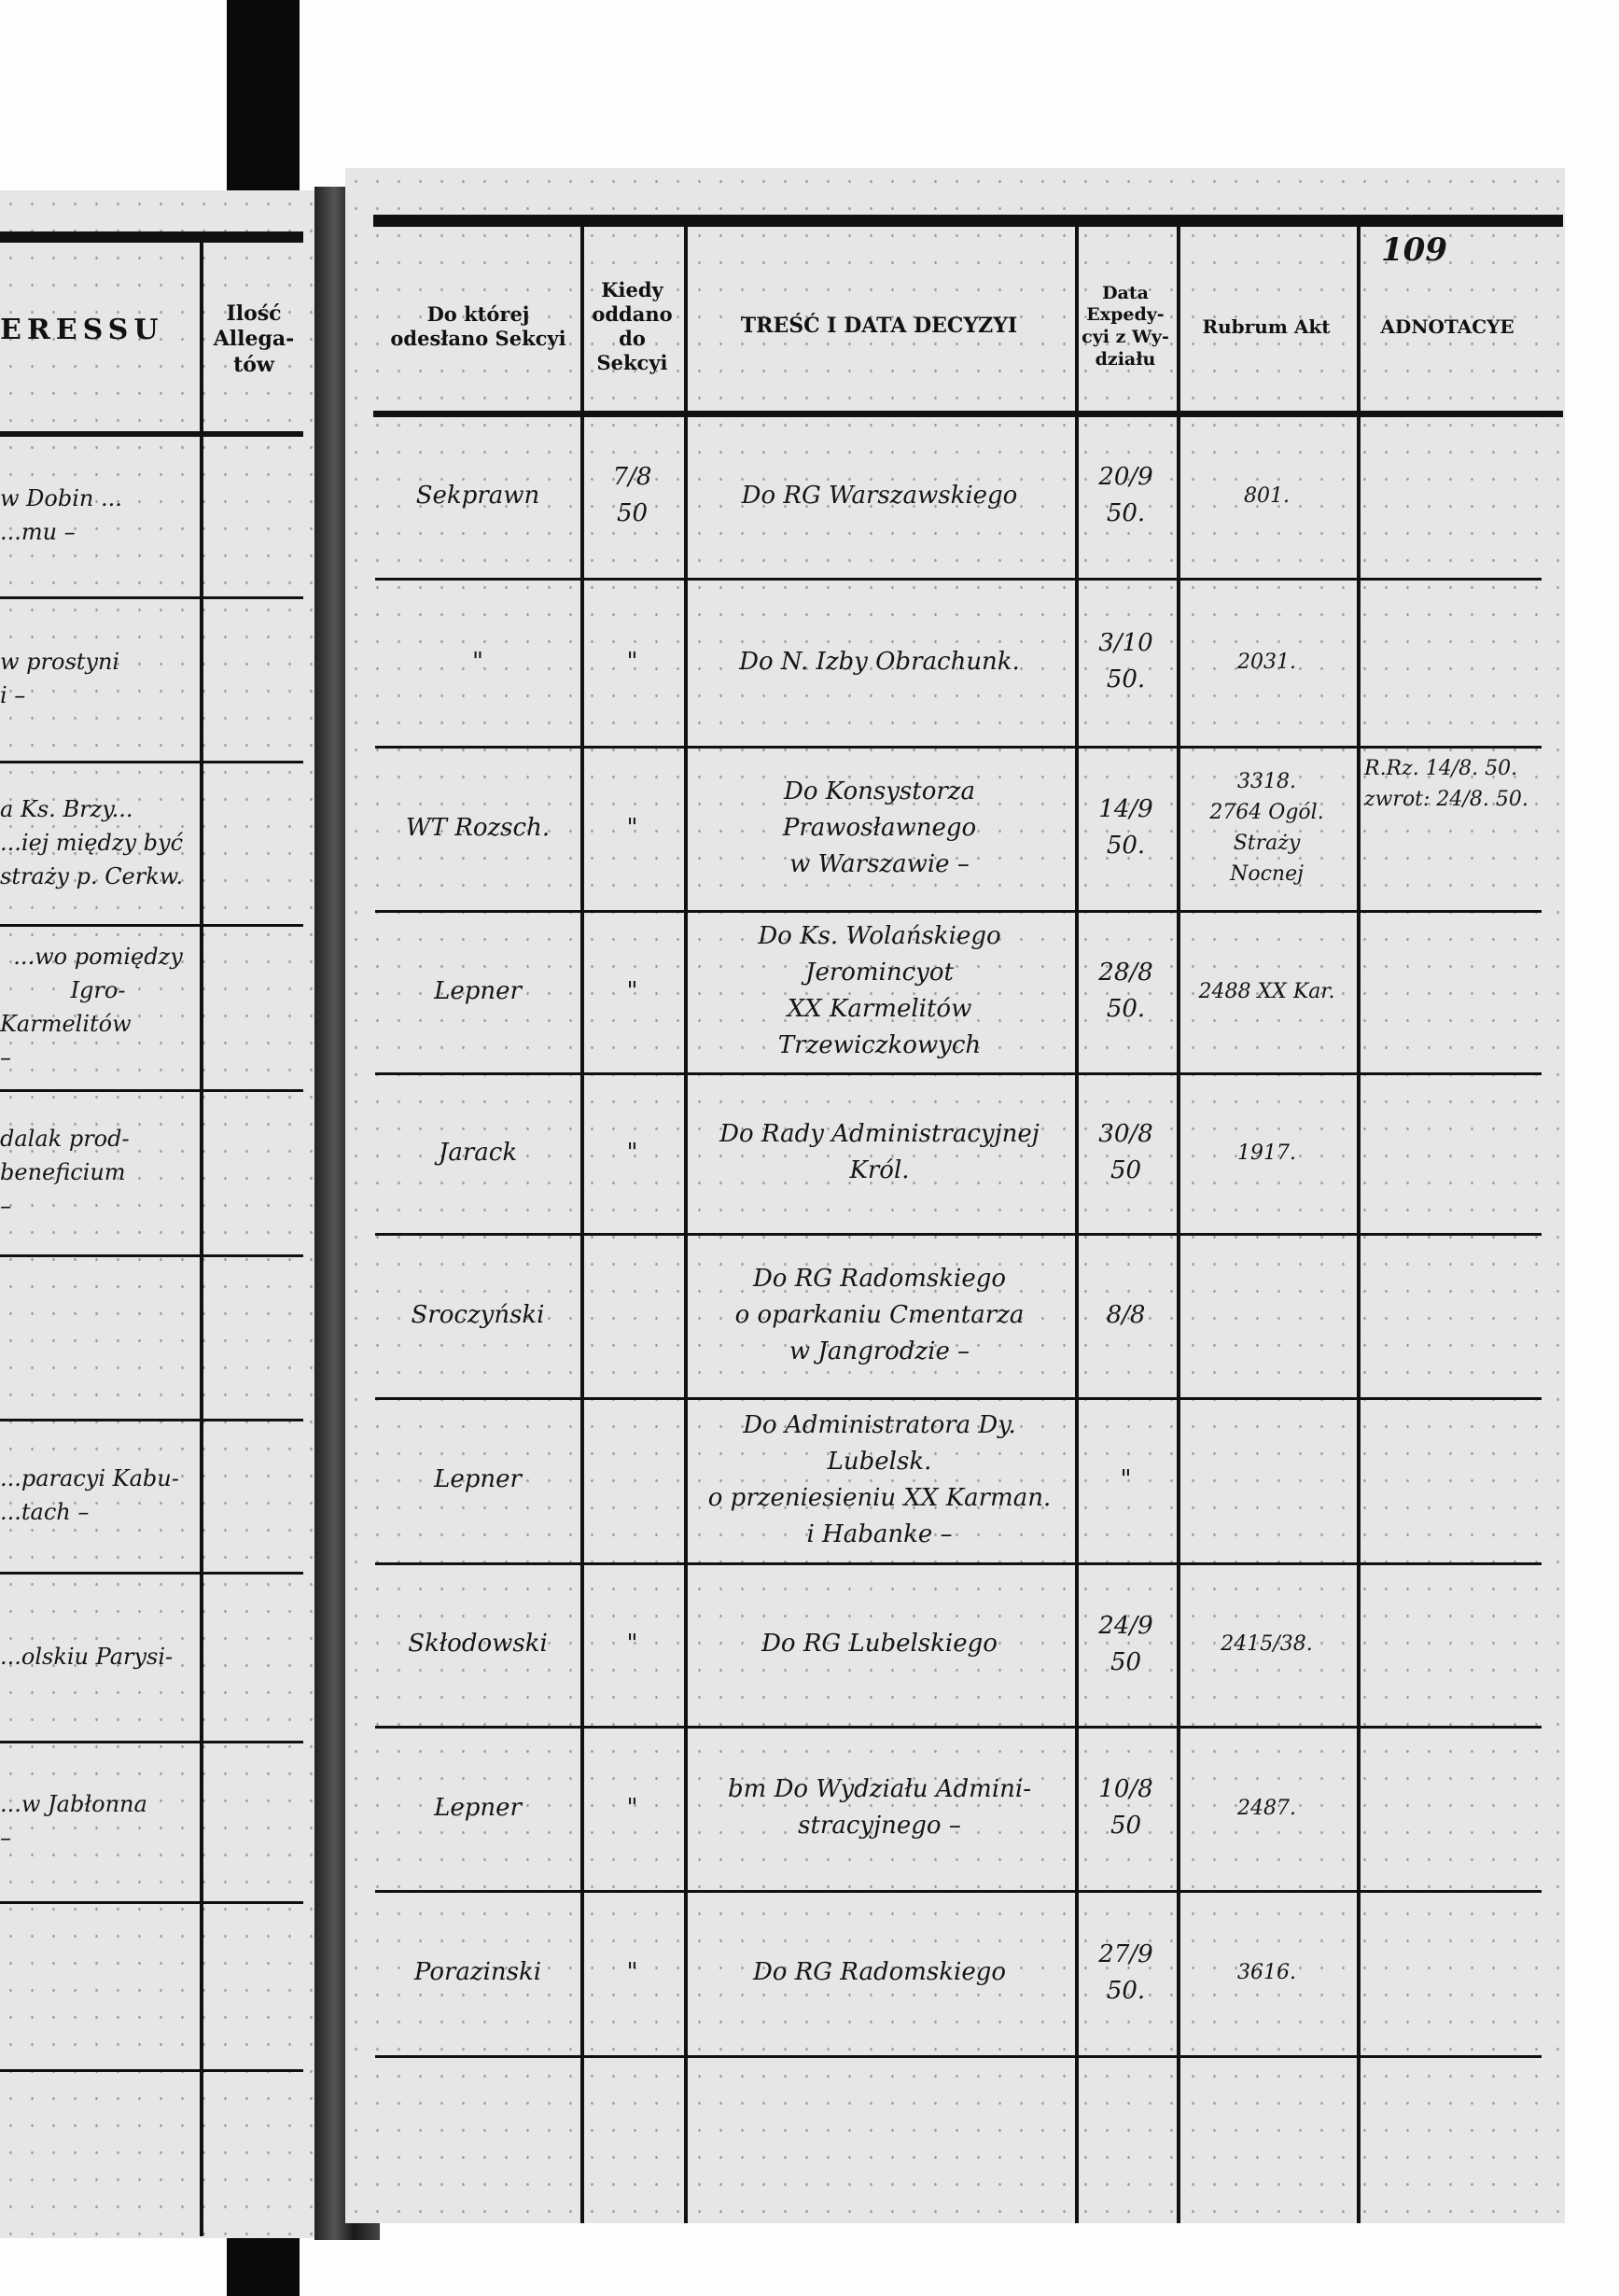  What do you see at coordinates (1446, 799) in the screenshot?
I see `notes-line: zwrot: 24/8. 50.` at bounding box center [1446, 799].